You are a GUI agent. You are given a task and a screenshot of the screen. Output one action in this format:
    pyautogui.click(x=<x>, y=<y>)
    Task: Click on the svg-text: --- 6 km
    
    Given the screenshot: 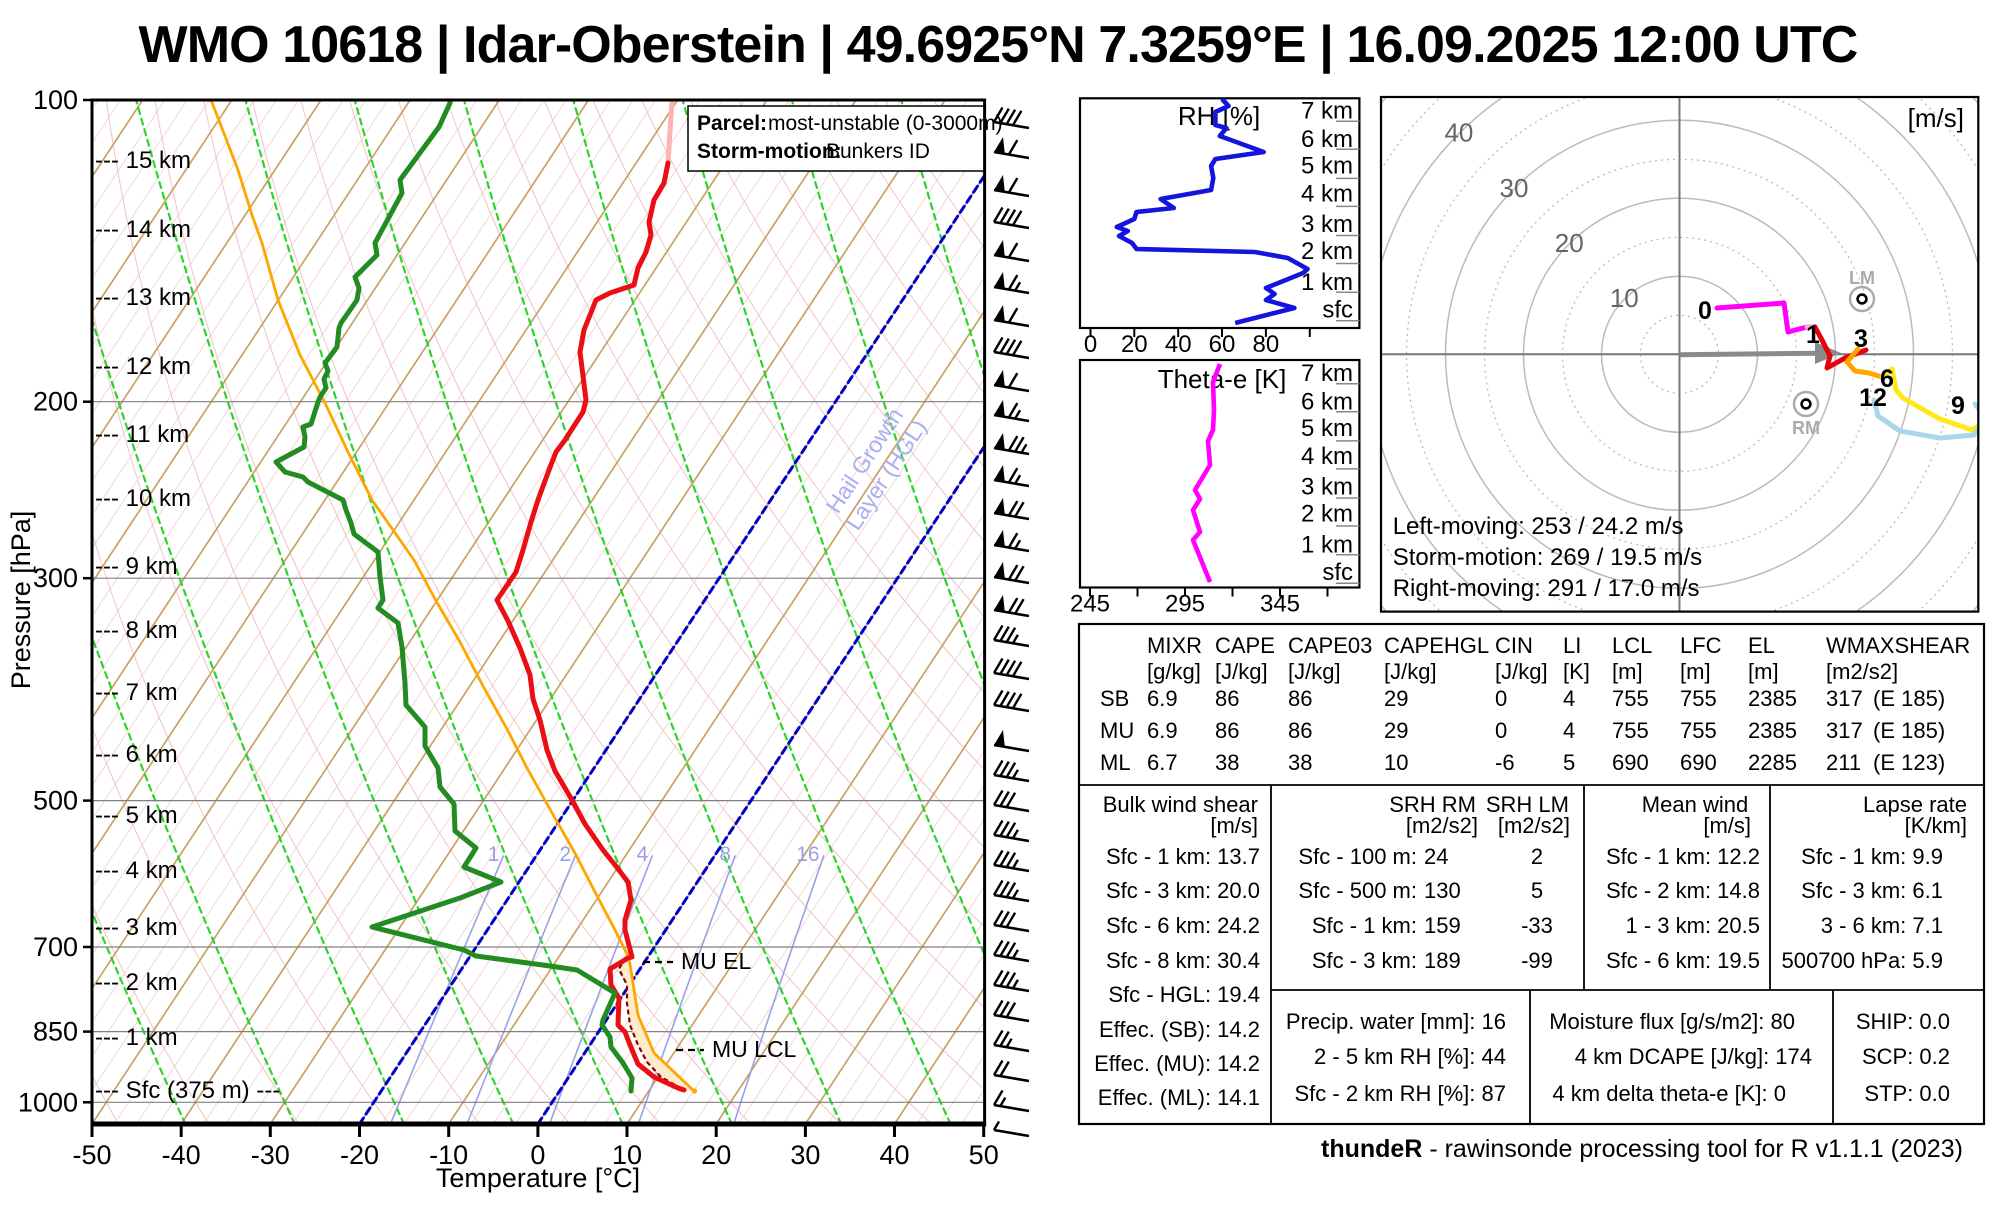 What is the action you would take?
    pyautogui.click(x=136, y=754)
    